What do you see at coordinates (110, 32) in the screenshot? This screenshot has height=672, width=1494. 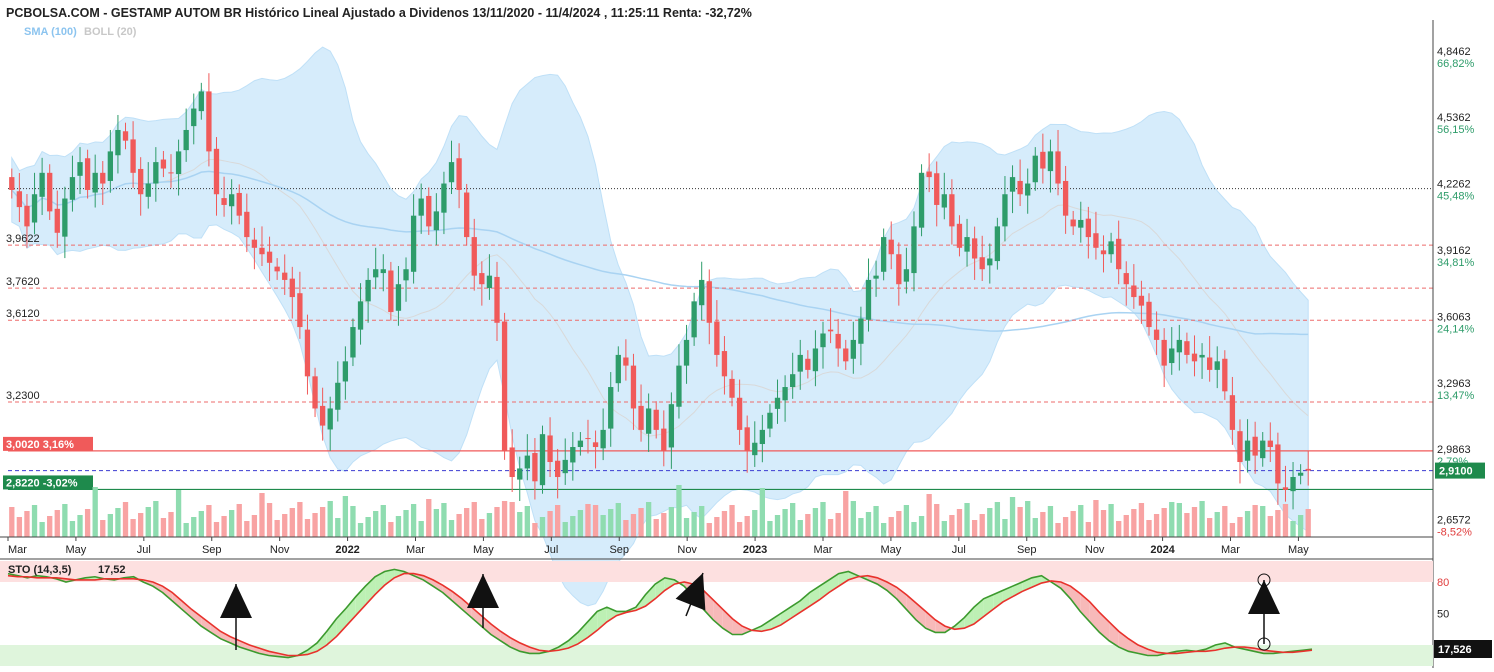 I see `indicator-boll-label: BOLL (20)` at bounding box center [110, 32].